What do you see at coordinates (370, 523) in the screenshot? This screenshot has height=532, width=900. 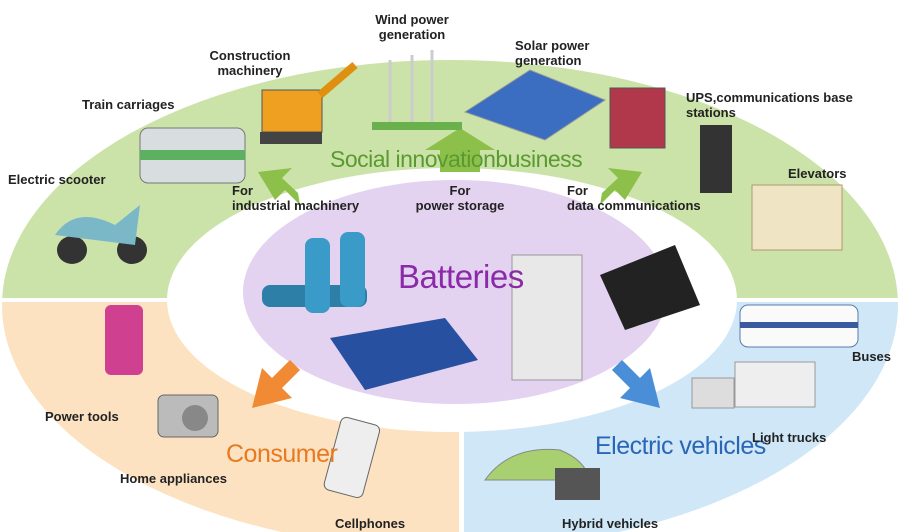 I see `item-label: Cellphones` at bounding box center [370, 523].